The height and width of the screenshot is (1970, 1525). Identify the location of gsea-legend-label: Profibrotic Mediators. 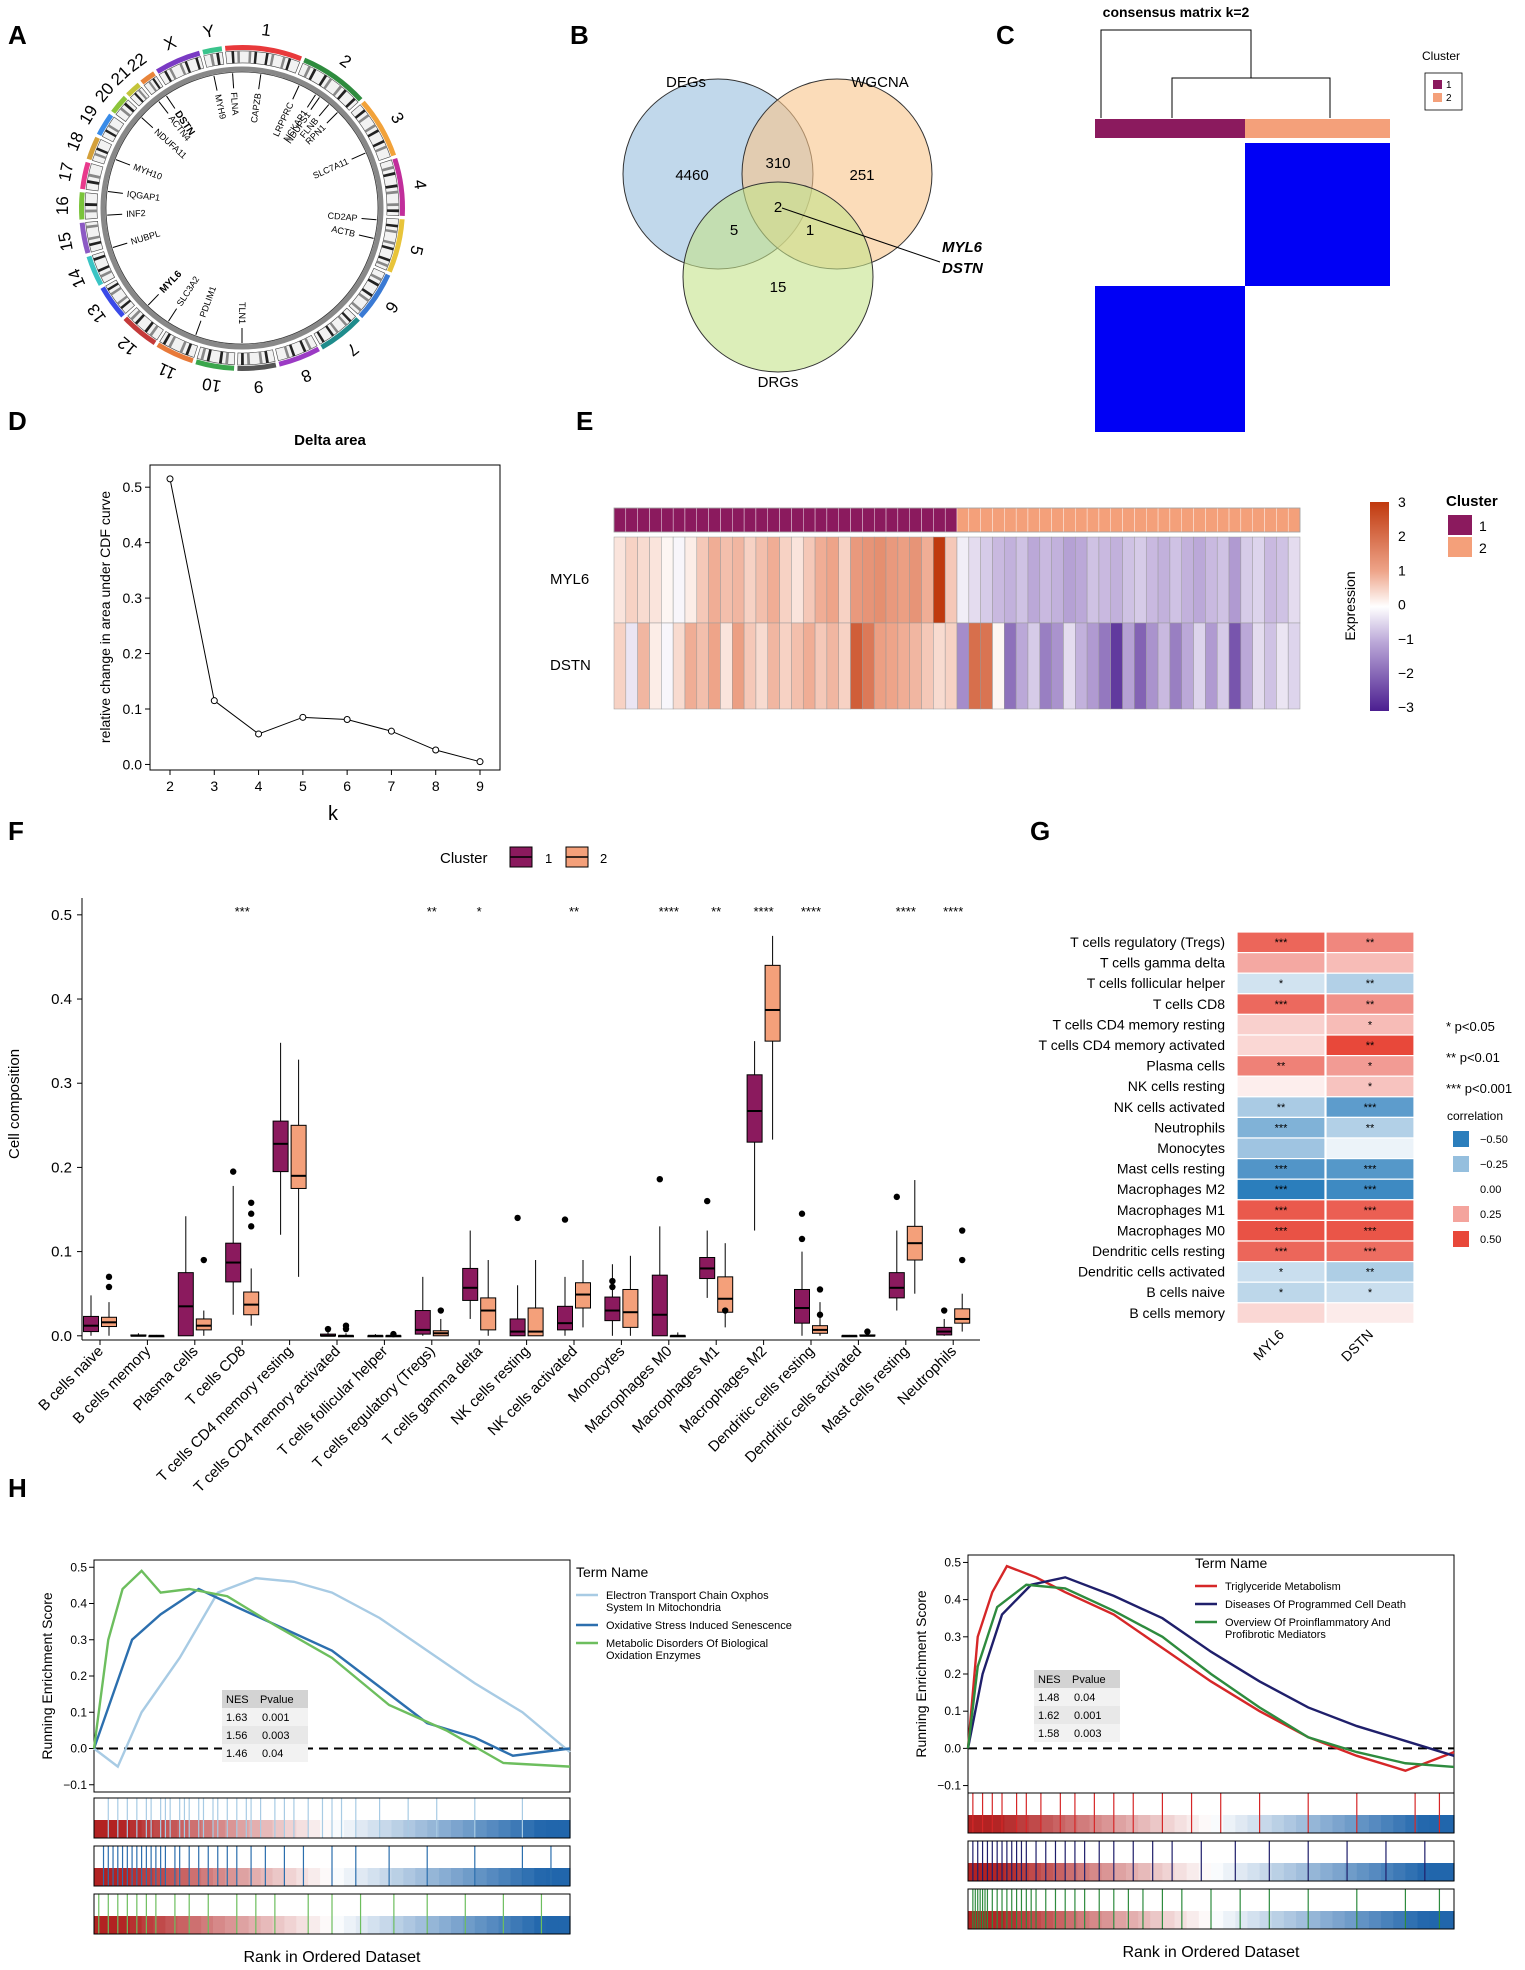
(1275, 1635).